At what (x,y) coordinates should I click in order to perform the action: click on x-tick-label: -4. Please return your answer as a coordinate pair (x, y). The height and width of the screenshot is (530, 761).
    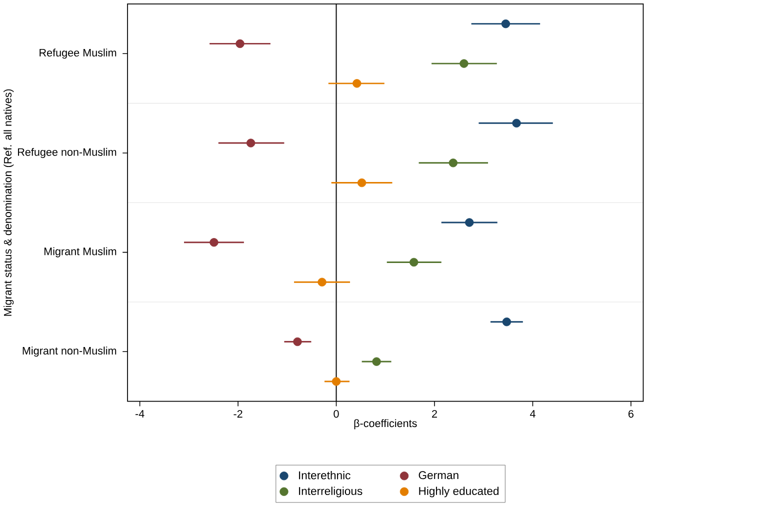
    Looking at the image, I should click on (139, 414).